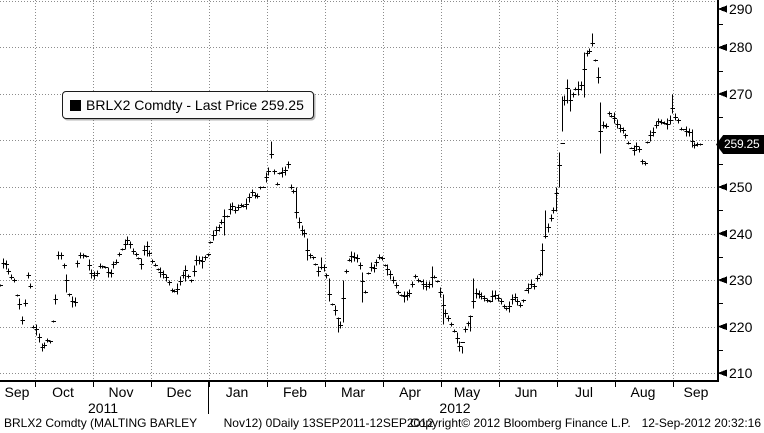  I want to click on y-axis-tick-label: 280, so click(741, 47).